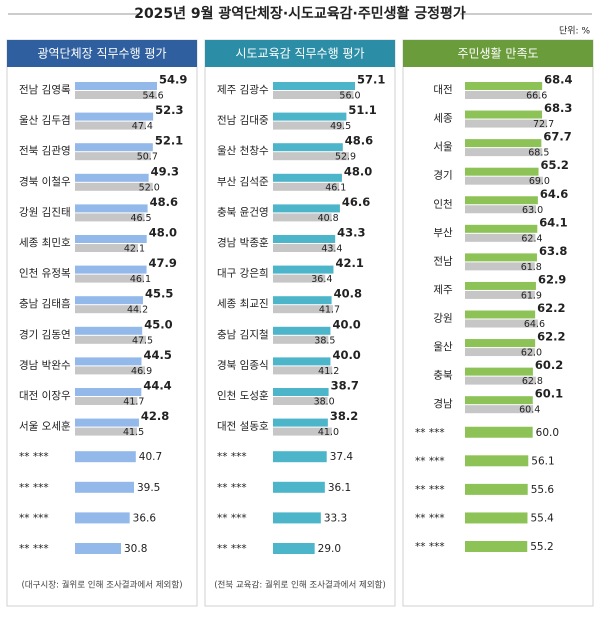 The image size is (600, 617). I want to click on value-label-current: 68.4, so click(558, 80).